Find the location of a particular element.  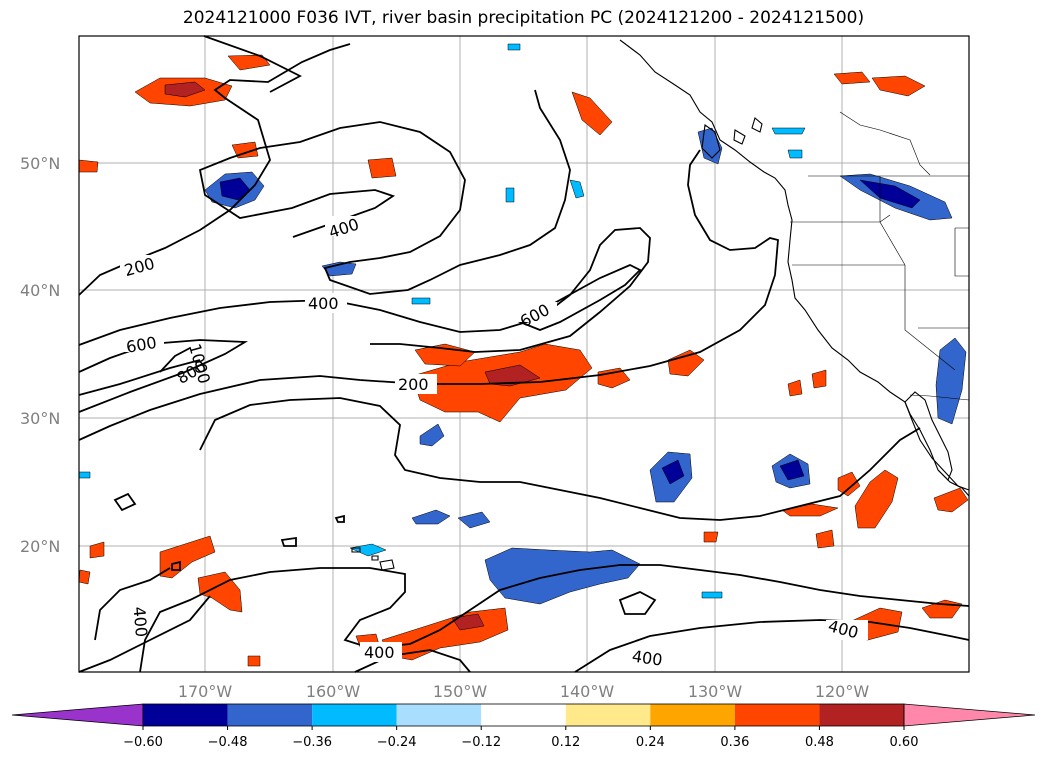

anomaly-pos-20-core is located at coordinates (468, 622).